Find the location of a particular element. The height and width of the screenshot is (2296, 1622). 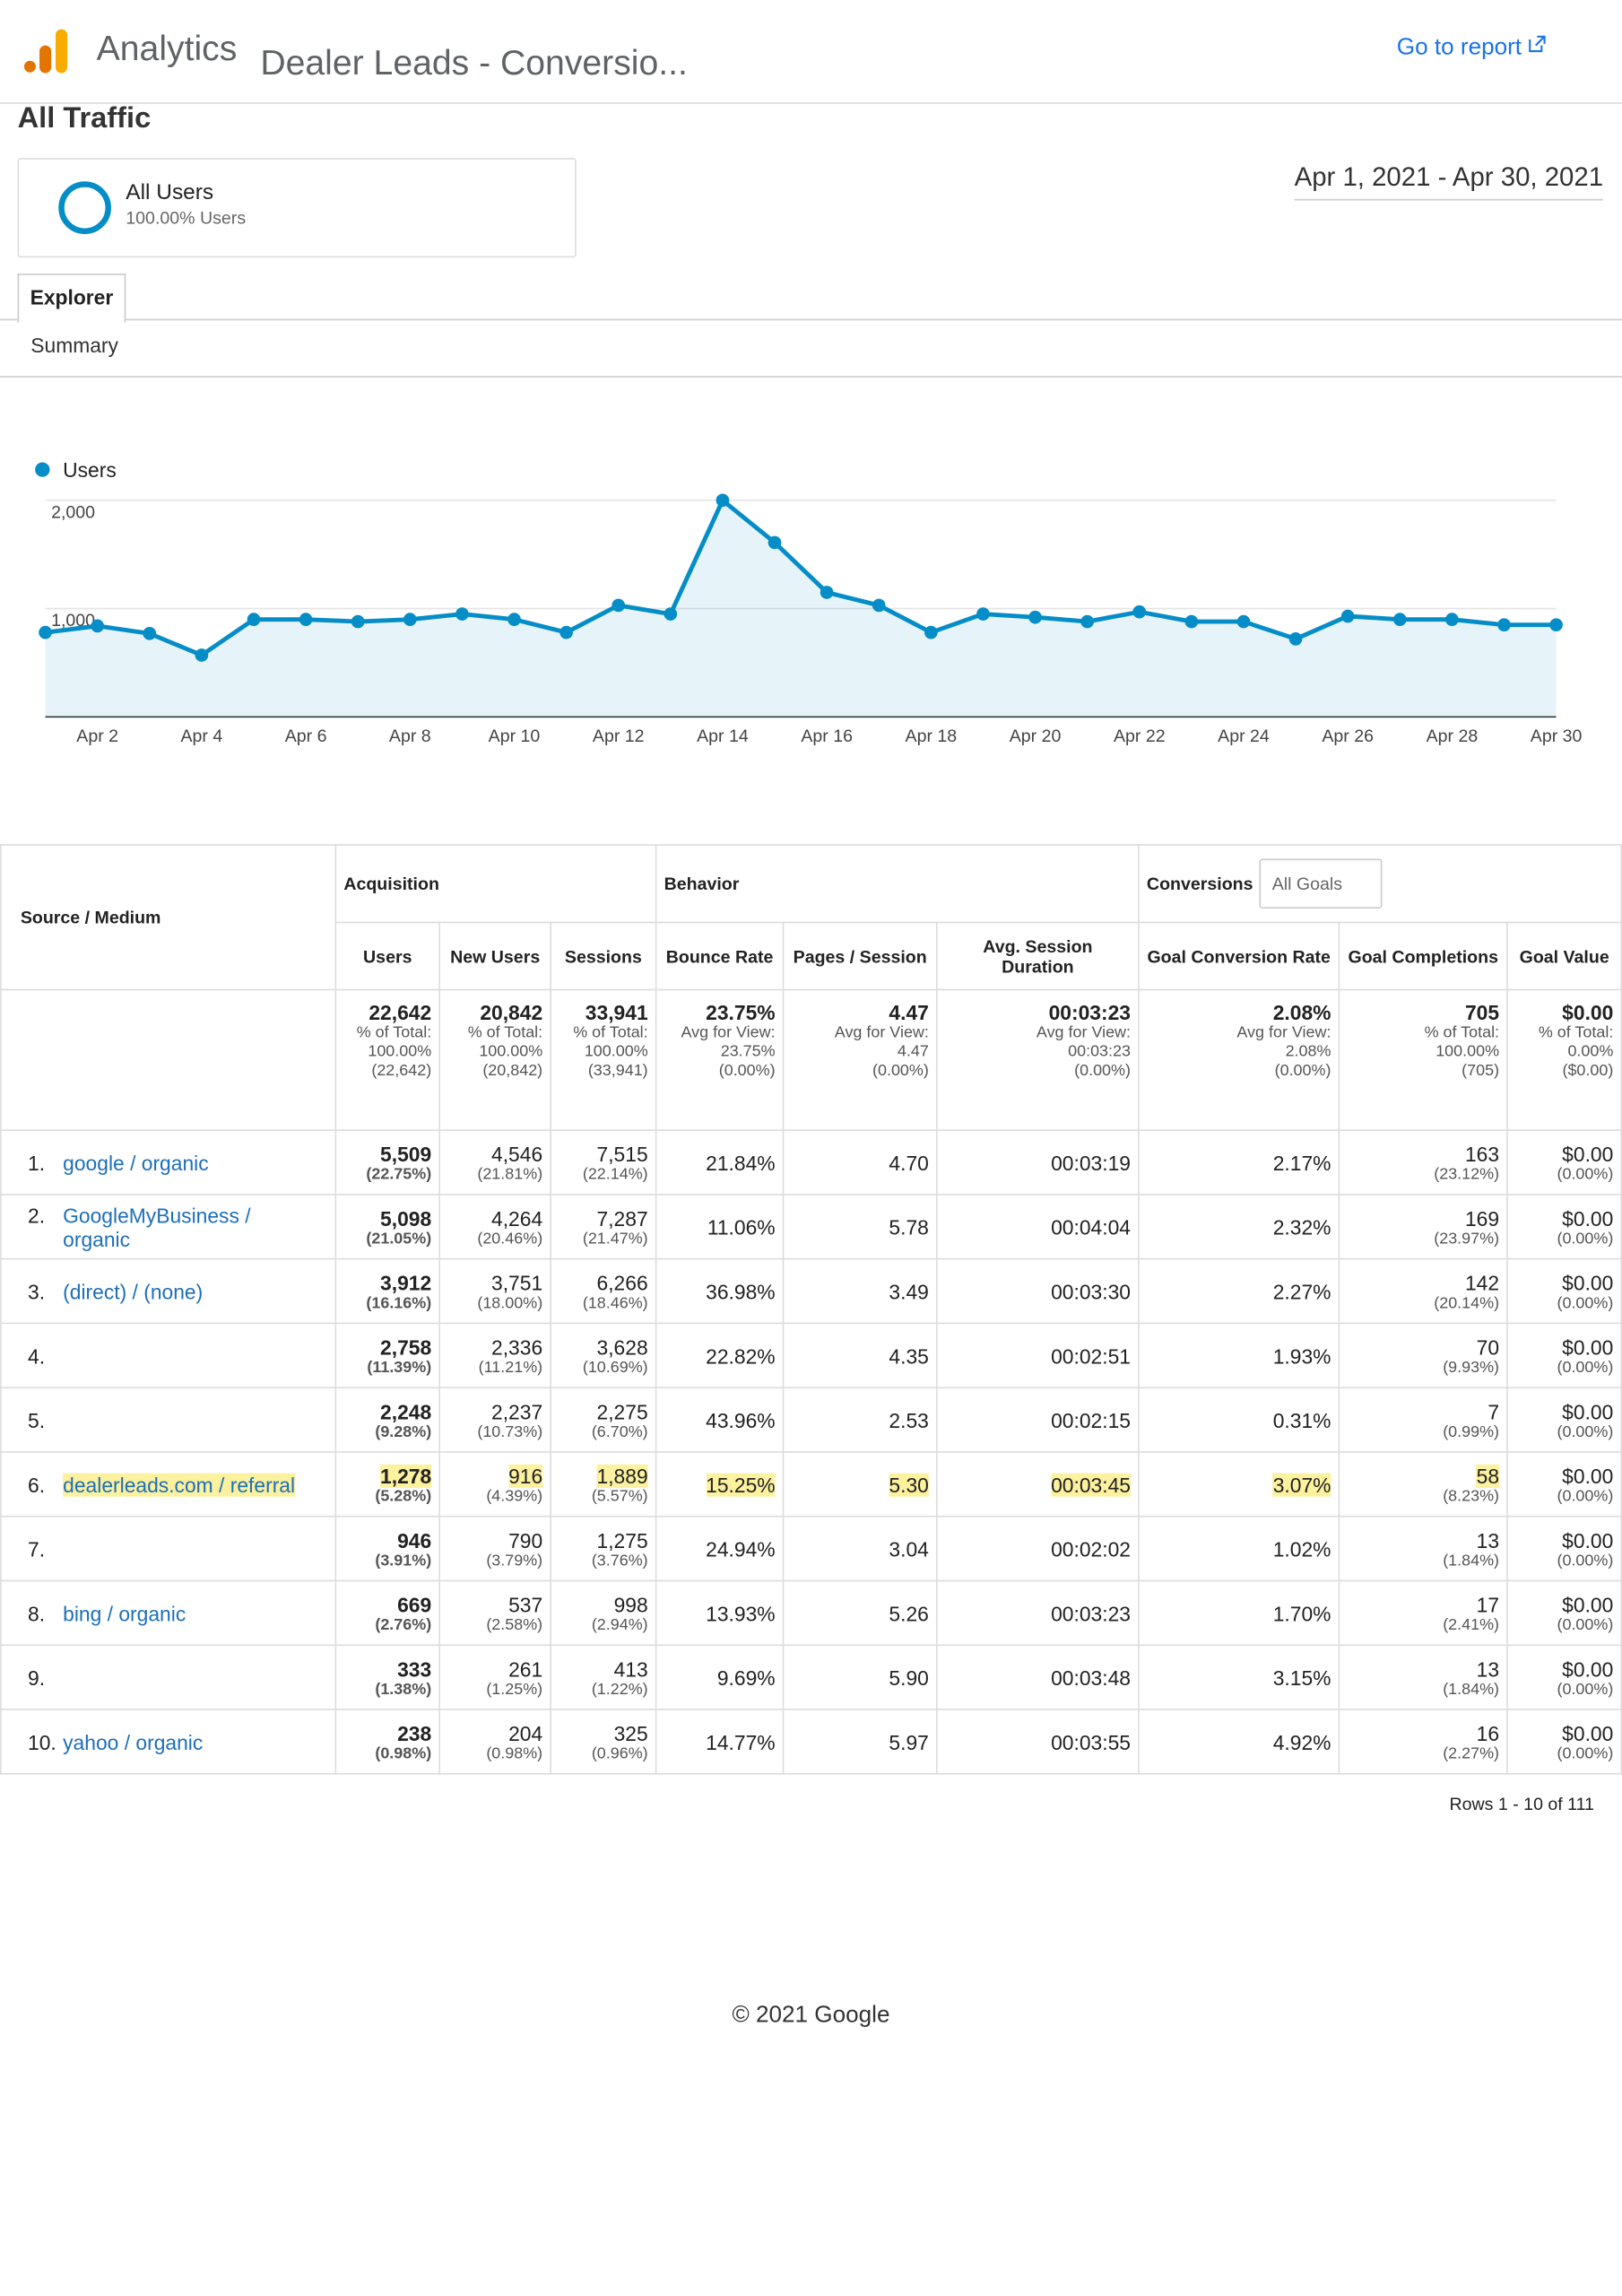

cell: 3.04 is located at coordinates (860, 1548).